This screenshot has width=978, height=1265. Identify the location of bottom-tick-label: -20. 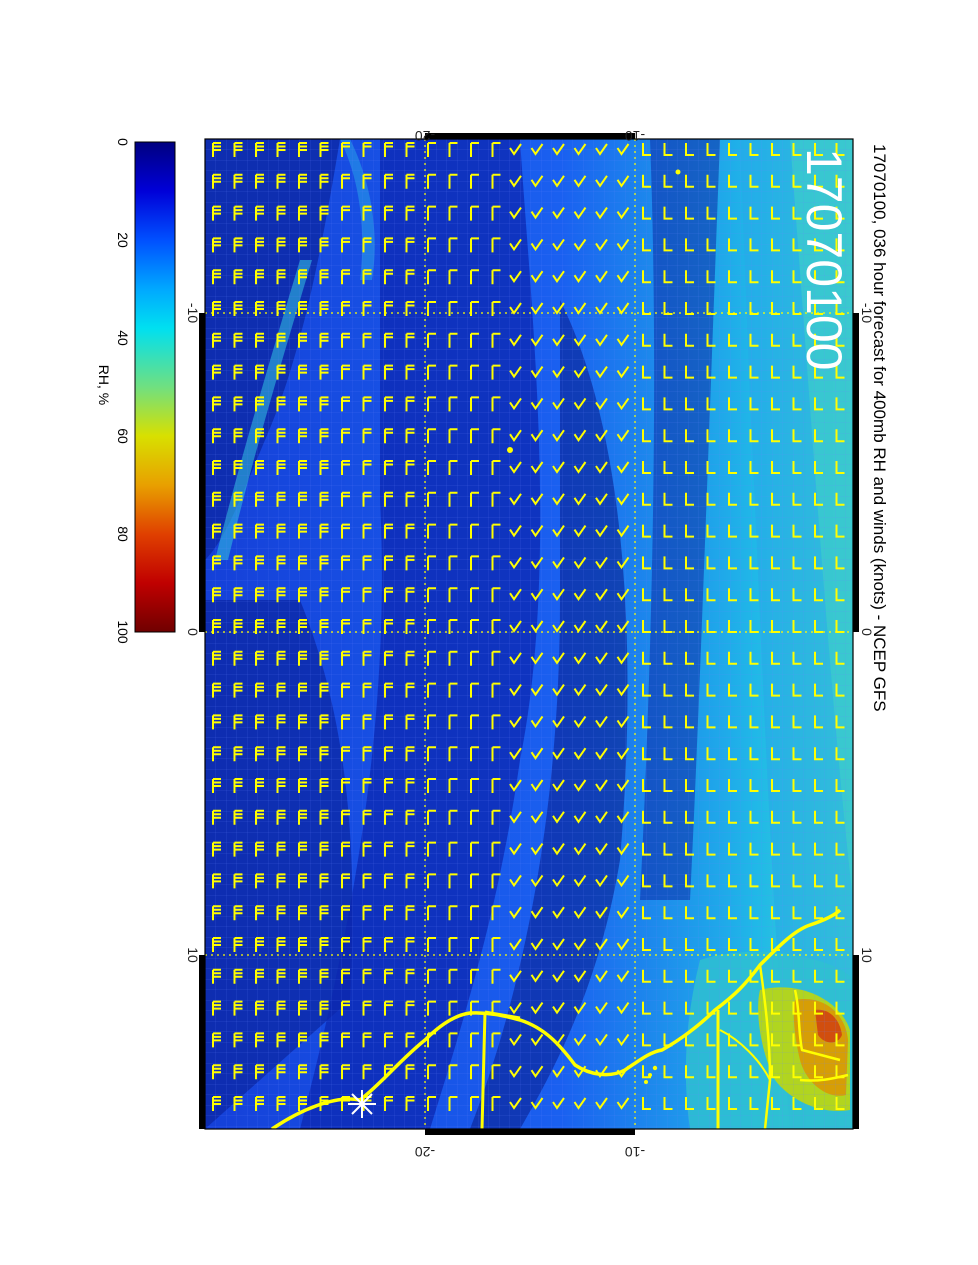
(425, 1152).